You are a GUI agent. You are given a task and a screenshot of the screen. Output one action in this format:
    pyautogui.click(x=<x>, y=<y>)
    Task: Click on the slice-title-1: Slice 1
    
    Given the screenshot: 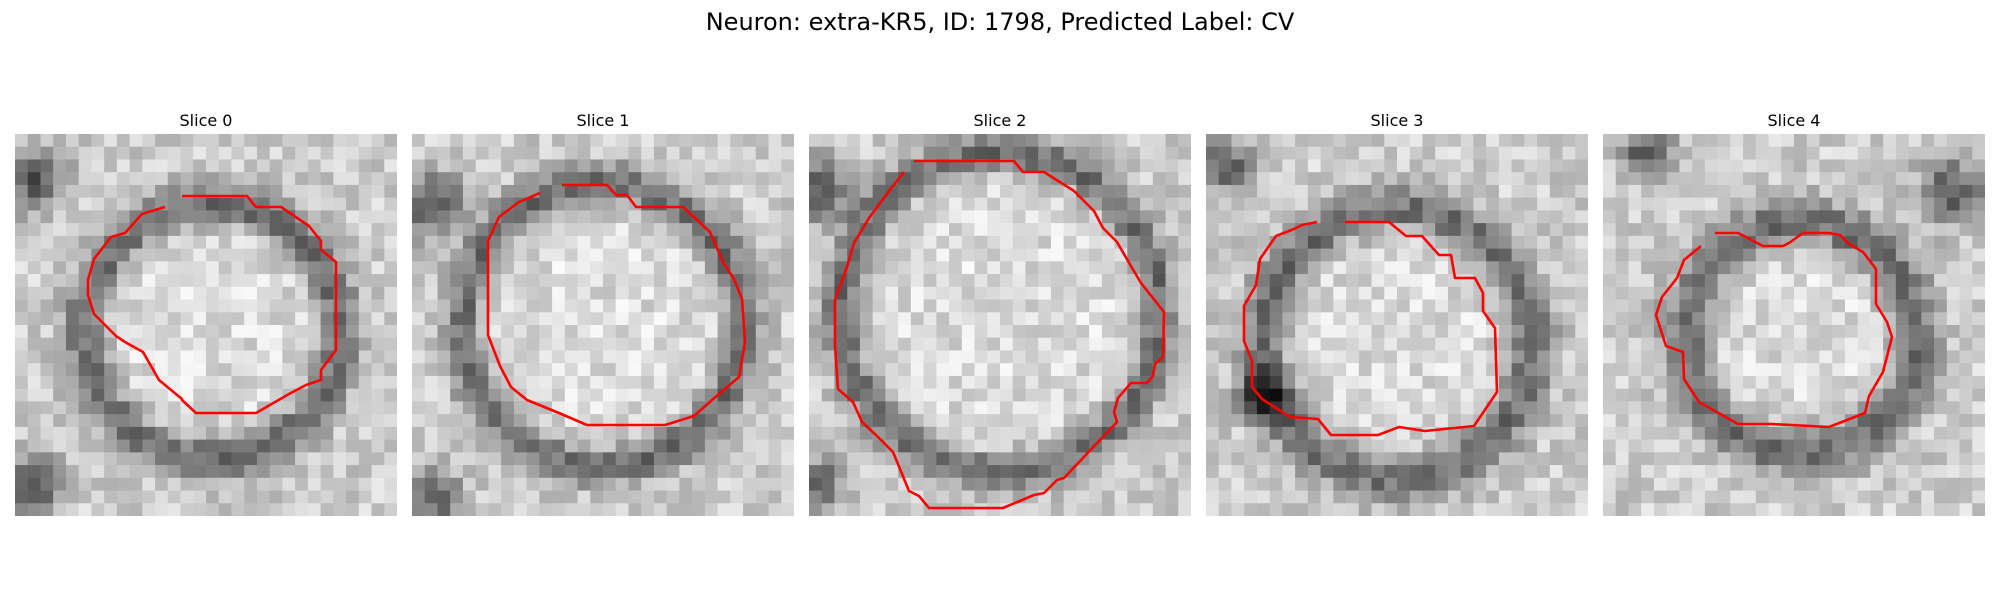 What is the action you would take?
    pyautogui.click(x=603, y=120)
    